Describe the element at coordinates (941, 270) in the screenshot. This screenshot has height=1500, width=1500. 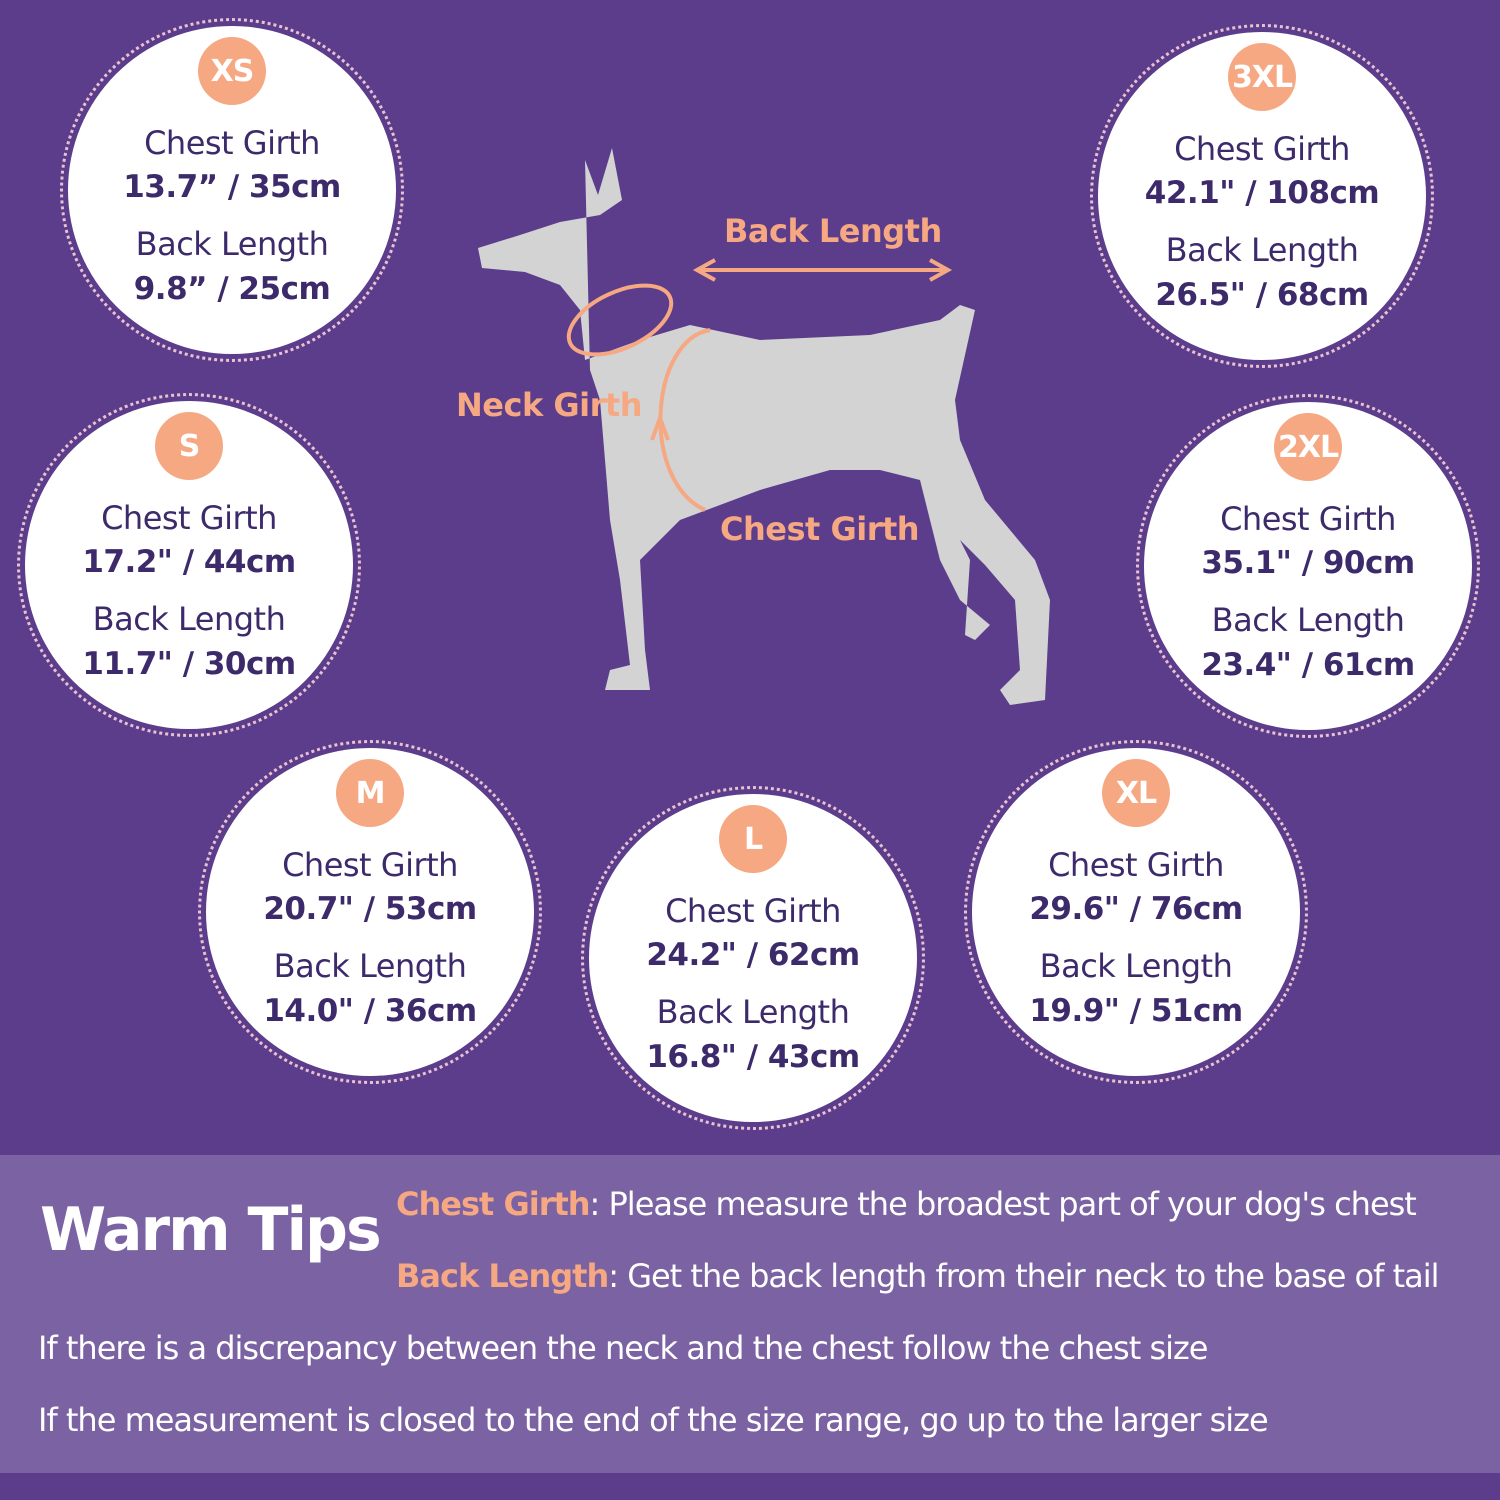
I see `arrow-head-right-icon` at that location.